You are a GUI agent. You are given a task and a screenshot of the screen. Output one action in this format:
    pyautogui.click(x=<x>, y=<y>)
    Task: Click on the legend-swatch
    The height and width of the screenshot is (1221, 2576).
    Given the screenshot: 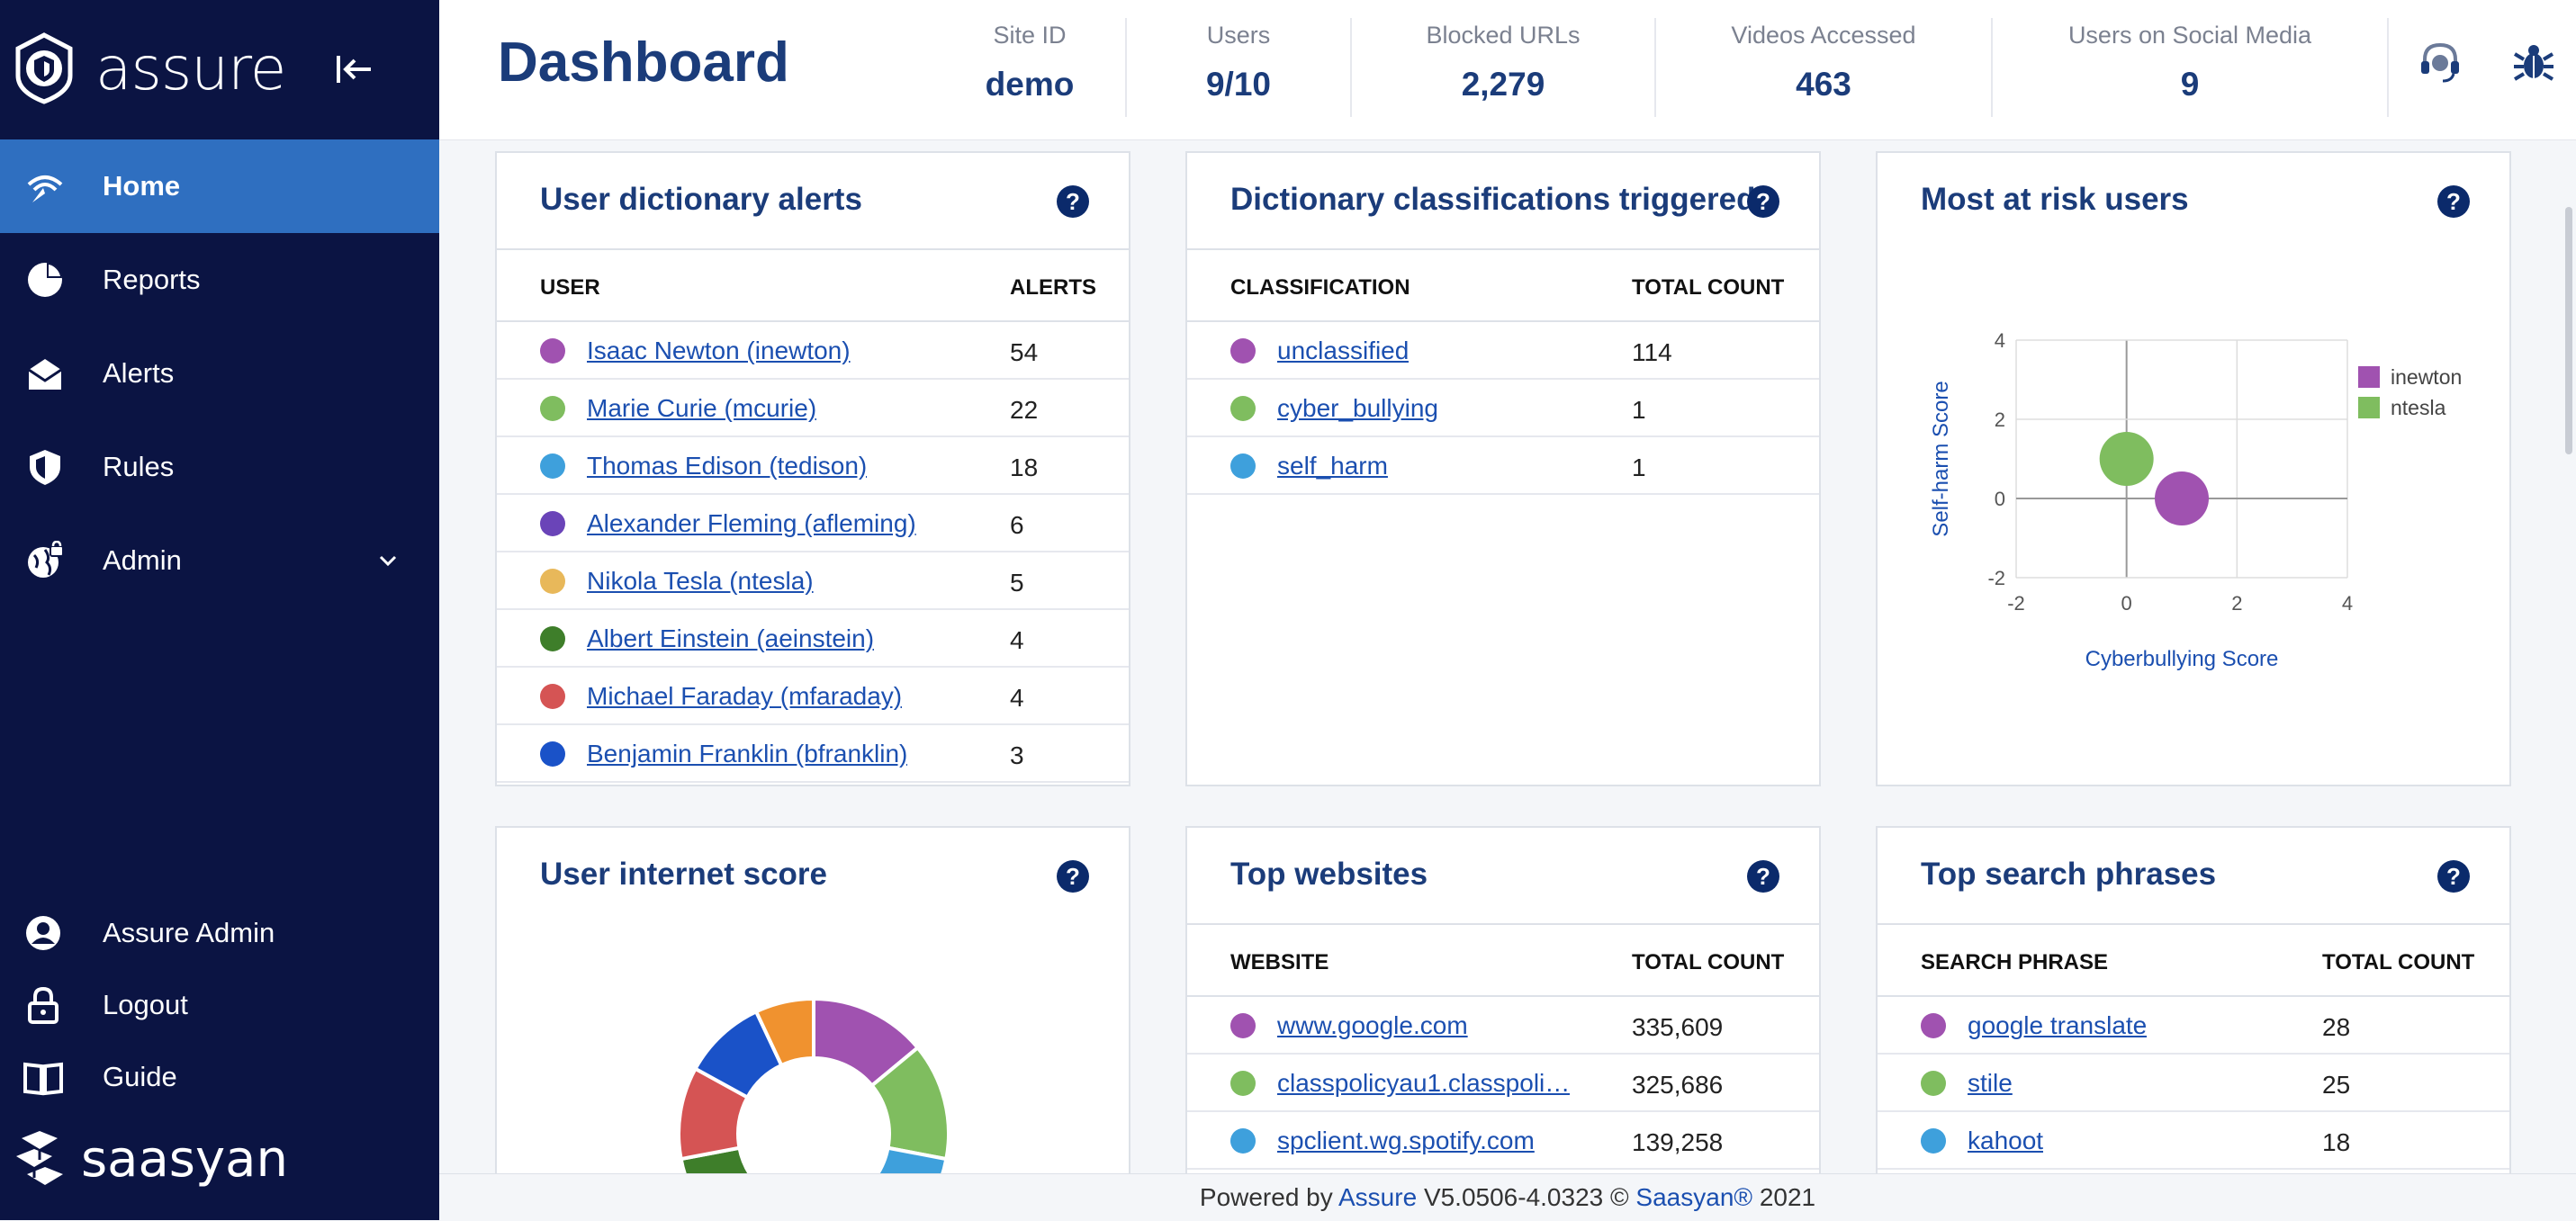 What is the action you would take?
    pyautogui.click(x=2369, y=407)
    